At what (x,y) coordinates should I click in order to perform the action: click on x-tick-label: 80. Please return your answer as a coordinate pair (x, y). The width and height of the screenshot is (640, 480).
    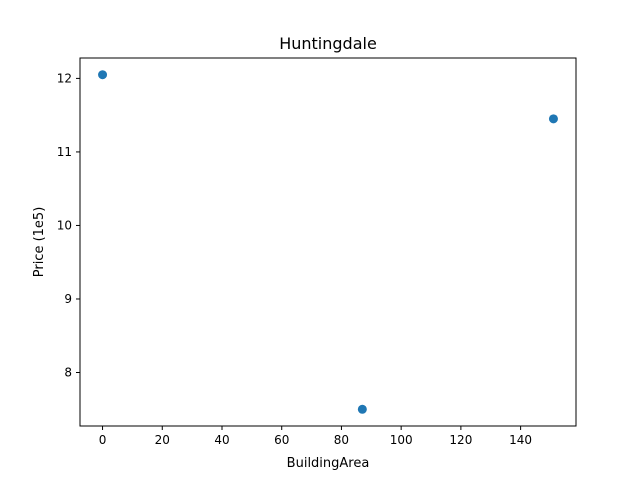
    Looking at the image, I should click on (341, 440).